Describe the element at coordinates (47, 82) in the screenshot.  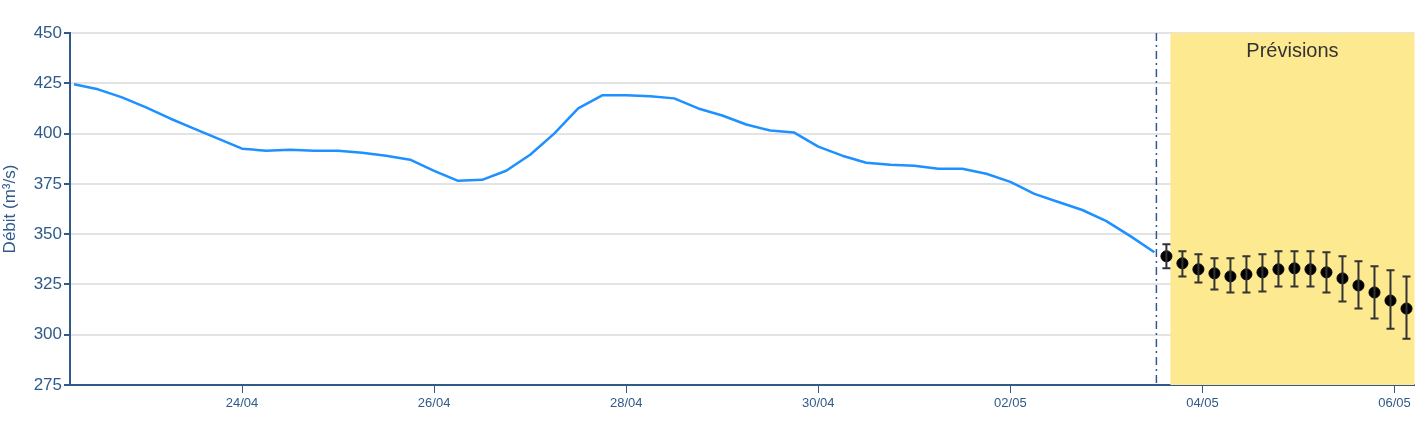
I see `y-tick-label: 425` at that location.